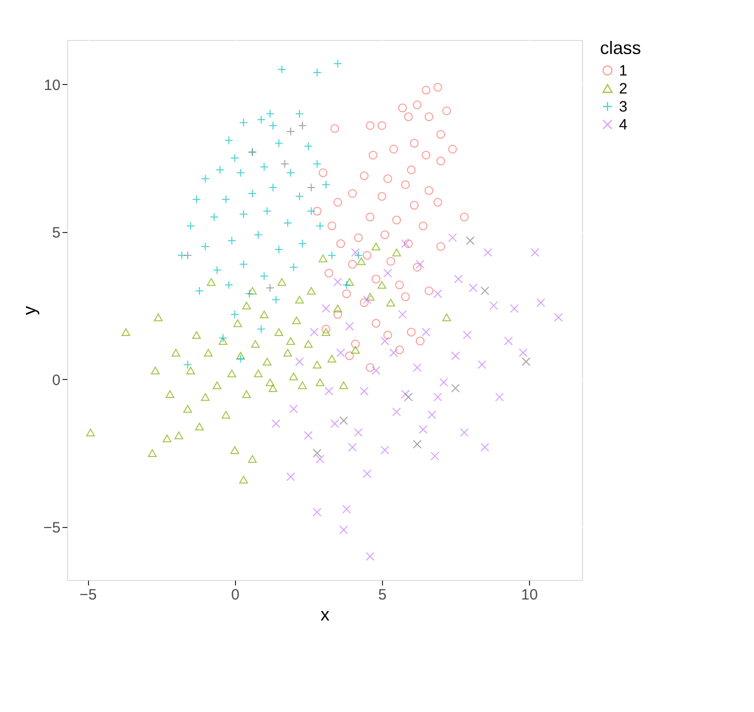 The height and width of the screenshot is (712, 754). Describe the element at coordinates (623, 125) in the screenshot. I see `legend-label: 4` at that location.